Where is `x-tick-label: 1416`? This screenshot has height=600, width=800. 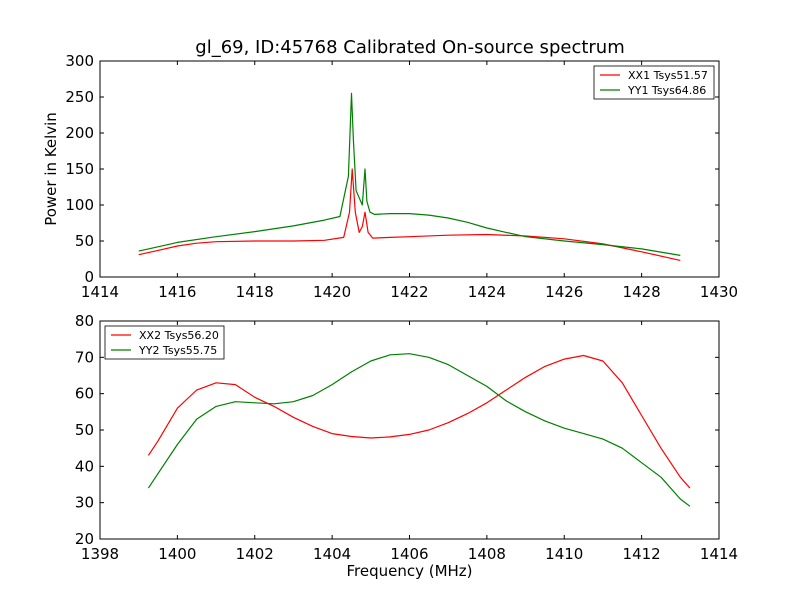
x-tick-label: 1416 is located at coordinates (177, 292).